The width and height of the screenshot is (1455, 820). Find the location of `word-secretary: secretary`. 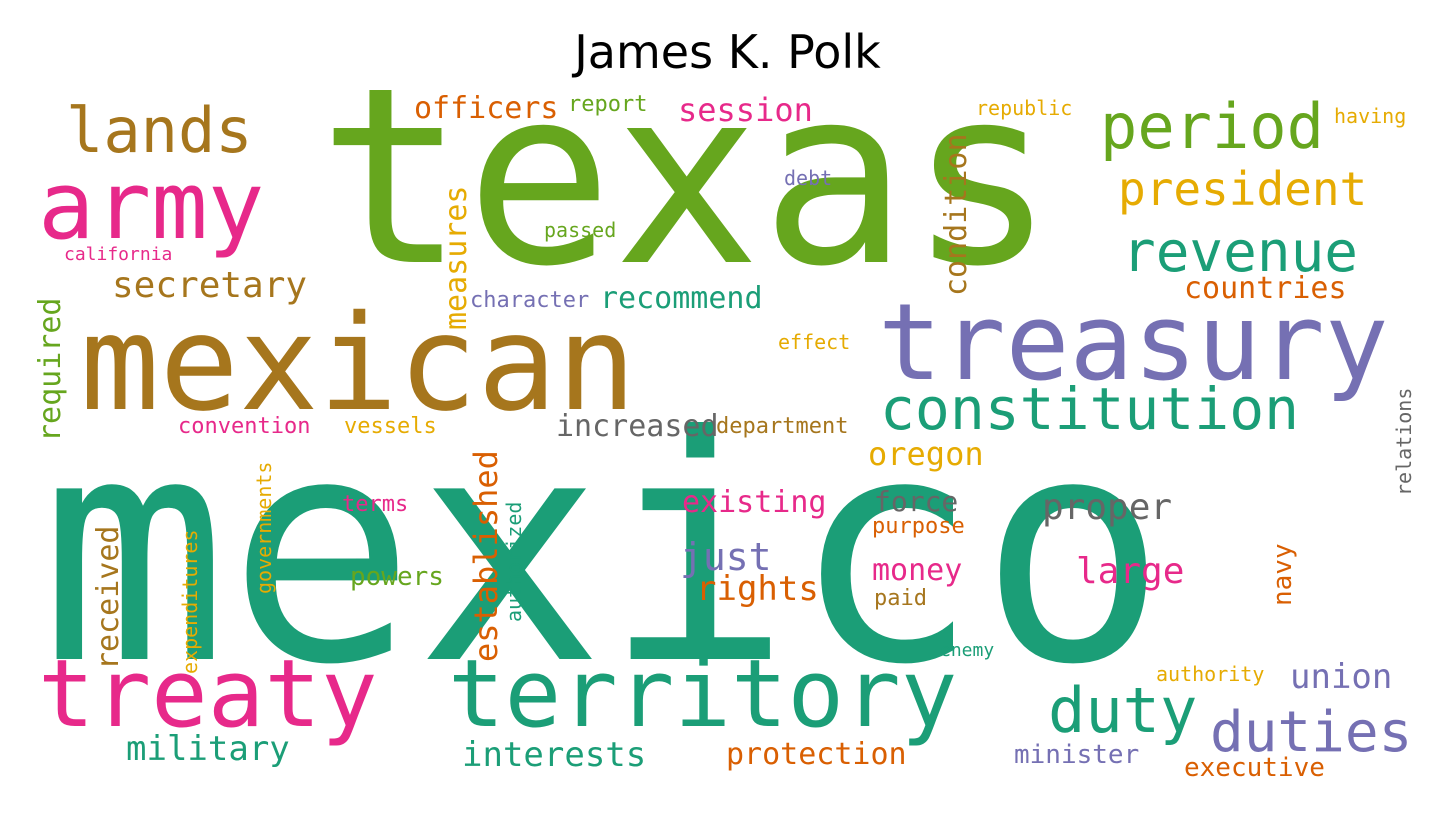

word-secretary: secretary is located at coordinates (210, 285).